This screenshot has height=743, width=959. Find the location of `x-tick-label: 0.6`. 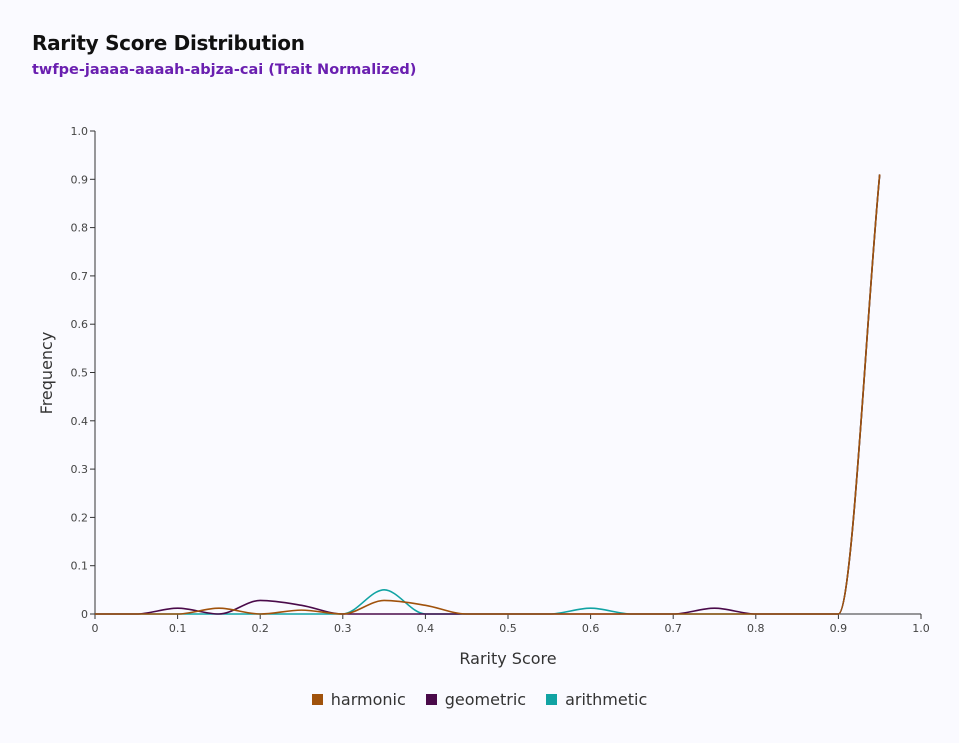

x-tick-label: 0.6 is located at coordinates (591, 628).